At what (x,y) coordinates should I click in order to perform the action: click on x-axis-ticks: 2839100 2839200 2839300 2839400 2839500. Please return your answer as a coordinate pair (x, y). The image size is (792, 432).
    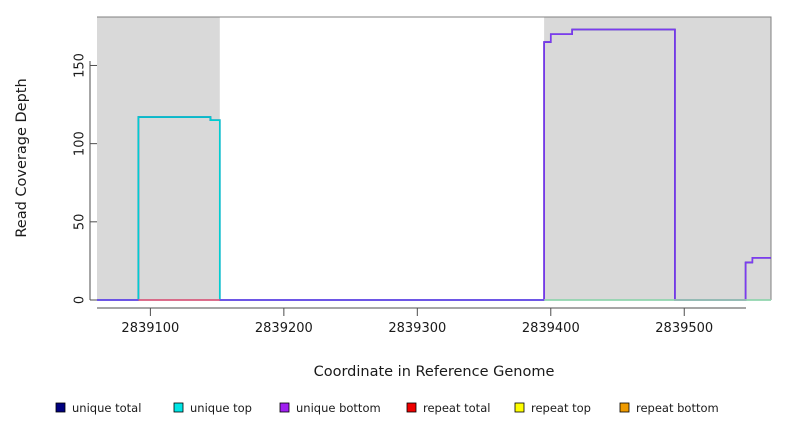
    Looking at the image, I should click on (417, 322).